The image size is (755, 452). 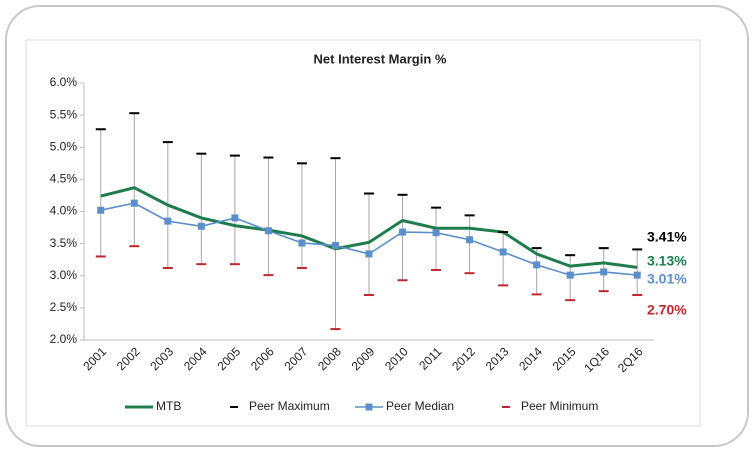 I want to click on end-label: 3.13%, so click(x=667, y=261).